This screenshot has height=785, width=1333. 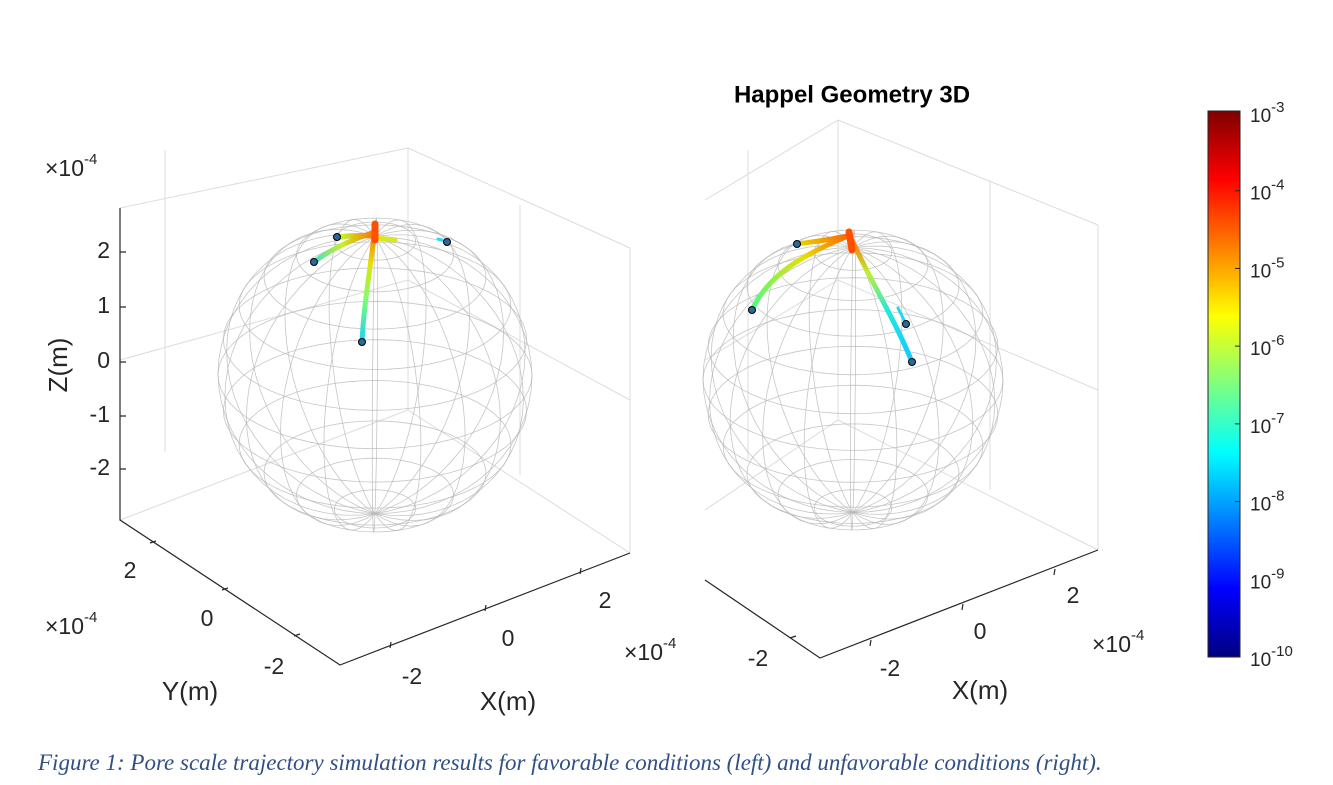 I want to click on axes, so click(x=901, y=604).